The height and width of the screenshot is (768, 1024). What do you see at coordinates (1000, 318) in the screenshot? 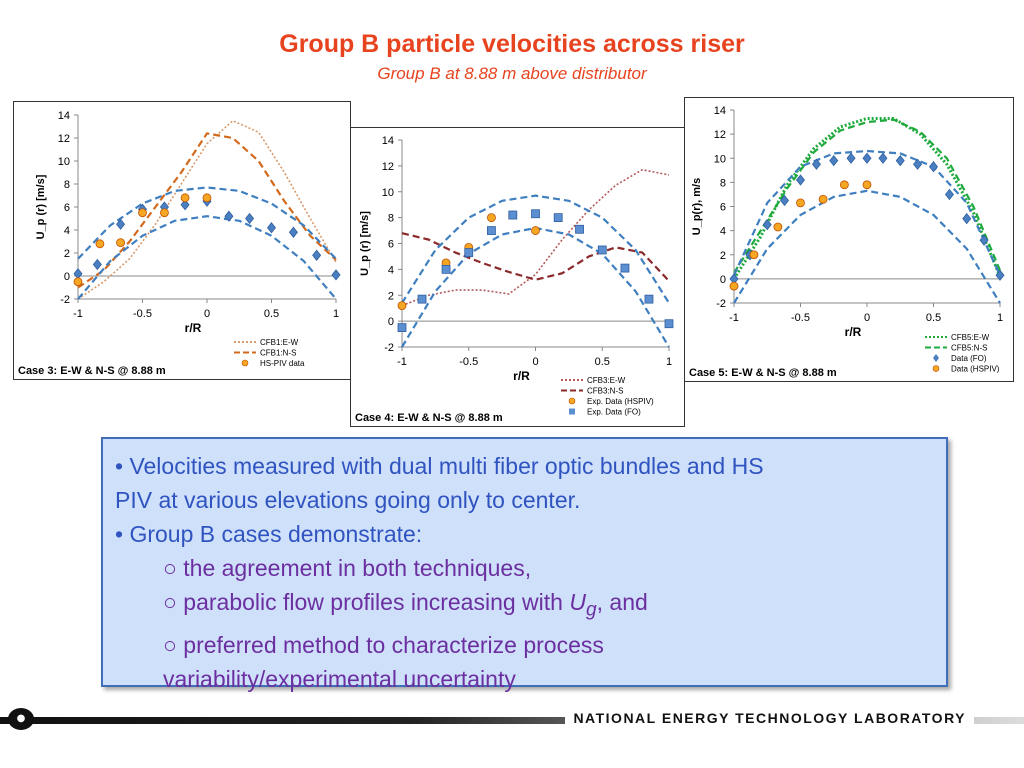
I see `x-tick-label: 1` at bounding box center [1000, 318].